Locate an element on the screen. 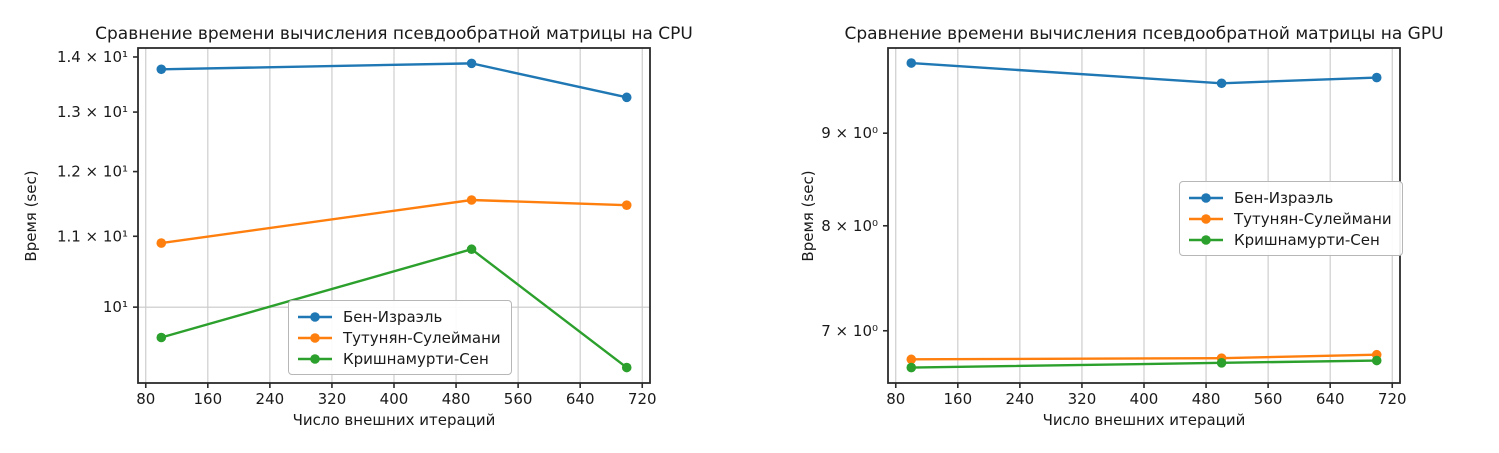  y-tick-label: 8 × 10⁰ is located at coordinates (849, 226).